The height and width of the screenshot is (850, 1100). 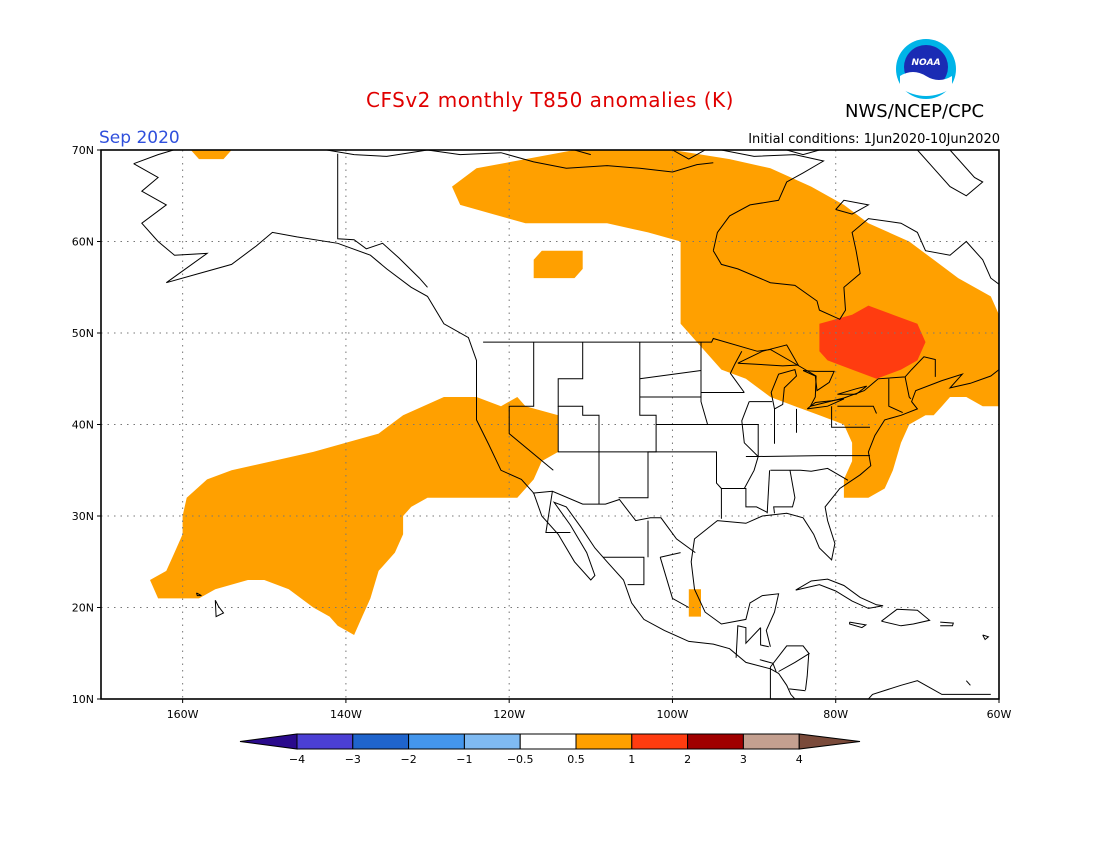 What do you see at coordinates (83, 699) in the screenshot?
I see `lat-tick-label: 10N` at bounding box center [83, 699].